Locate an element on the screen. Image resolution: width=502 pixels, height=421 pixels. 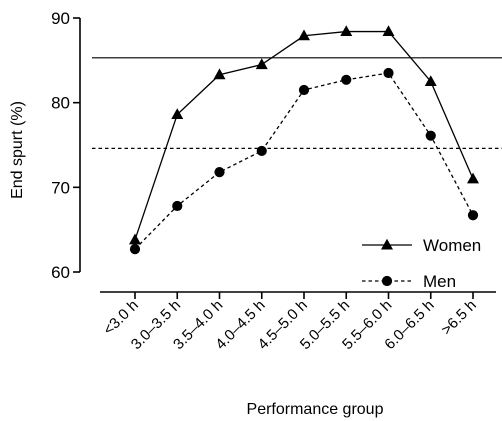
legend-marker-men is located at coordinates (387, 281).